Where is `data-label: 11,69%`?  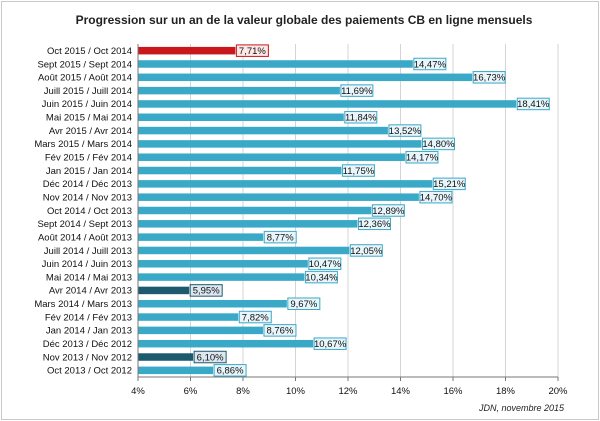
data-label: 11,69% is located at coordinates (357, 91).